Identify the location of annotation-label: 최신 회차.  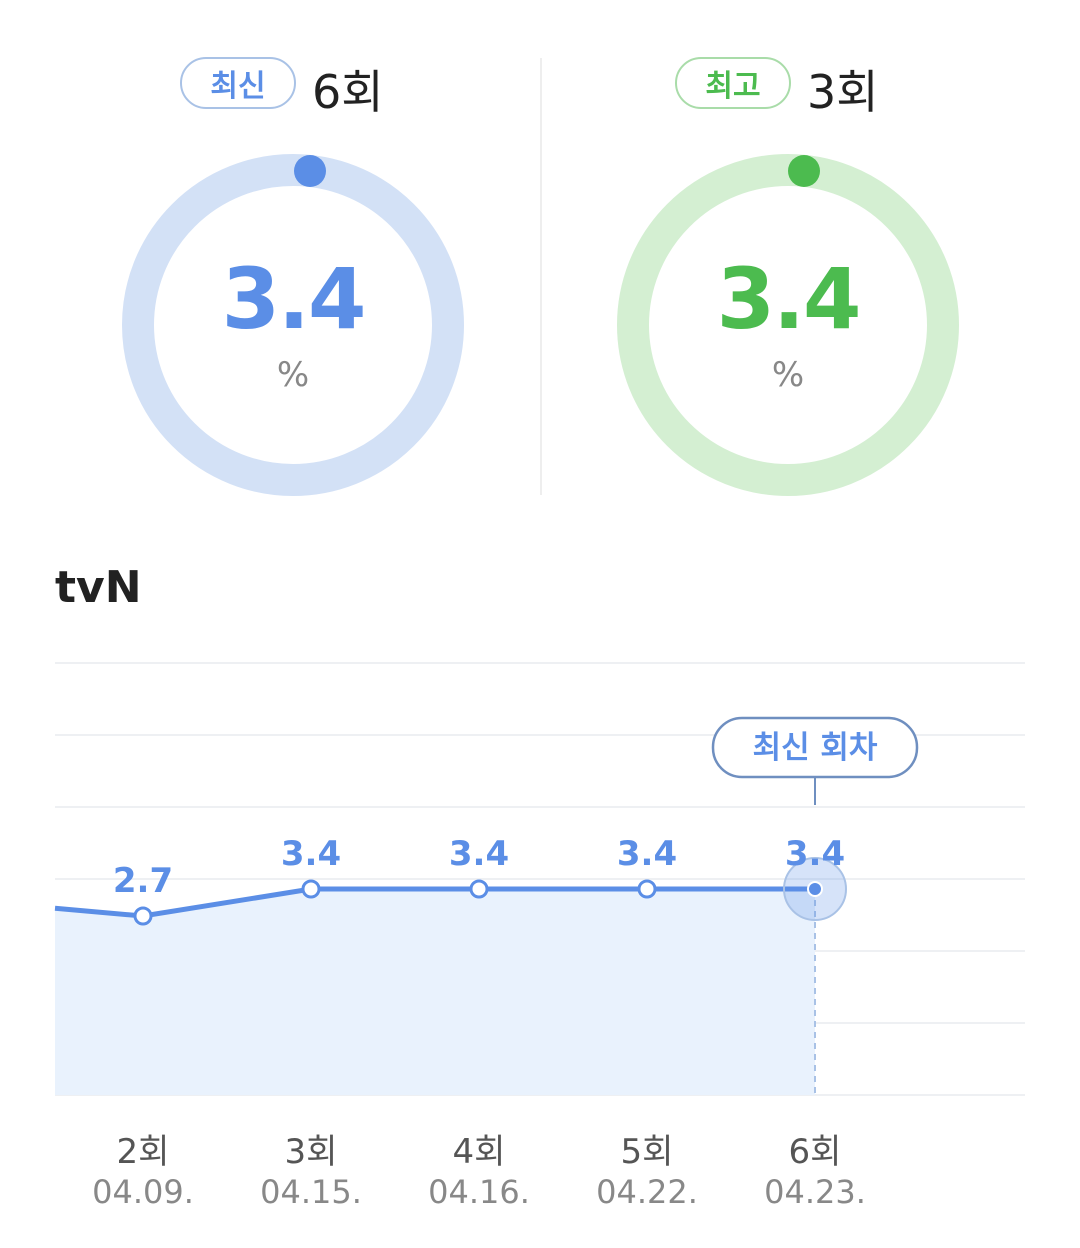
(815, 748).